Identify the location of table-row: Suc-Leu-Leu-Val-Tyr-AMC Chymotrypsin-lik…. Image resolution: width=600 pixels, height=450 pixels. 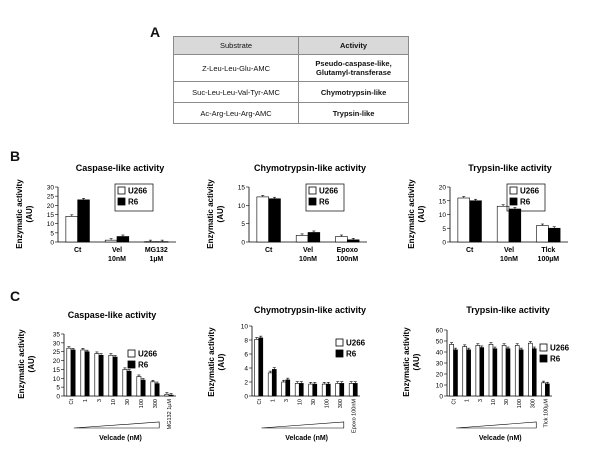
(290, 92).